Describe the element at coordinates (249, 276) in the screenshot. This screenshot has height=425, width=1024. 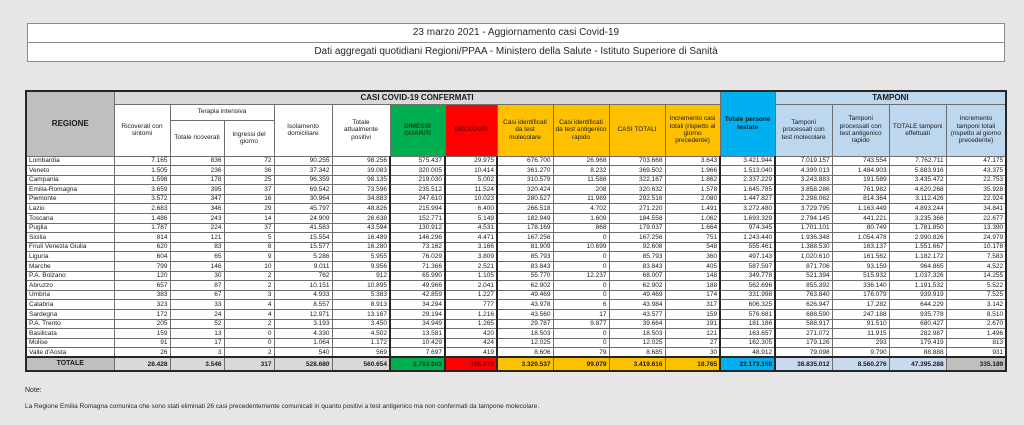
I see `value-cell: 2` at that location.